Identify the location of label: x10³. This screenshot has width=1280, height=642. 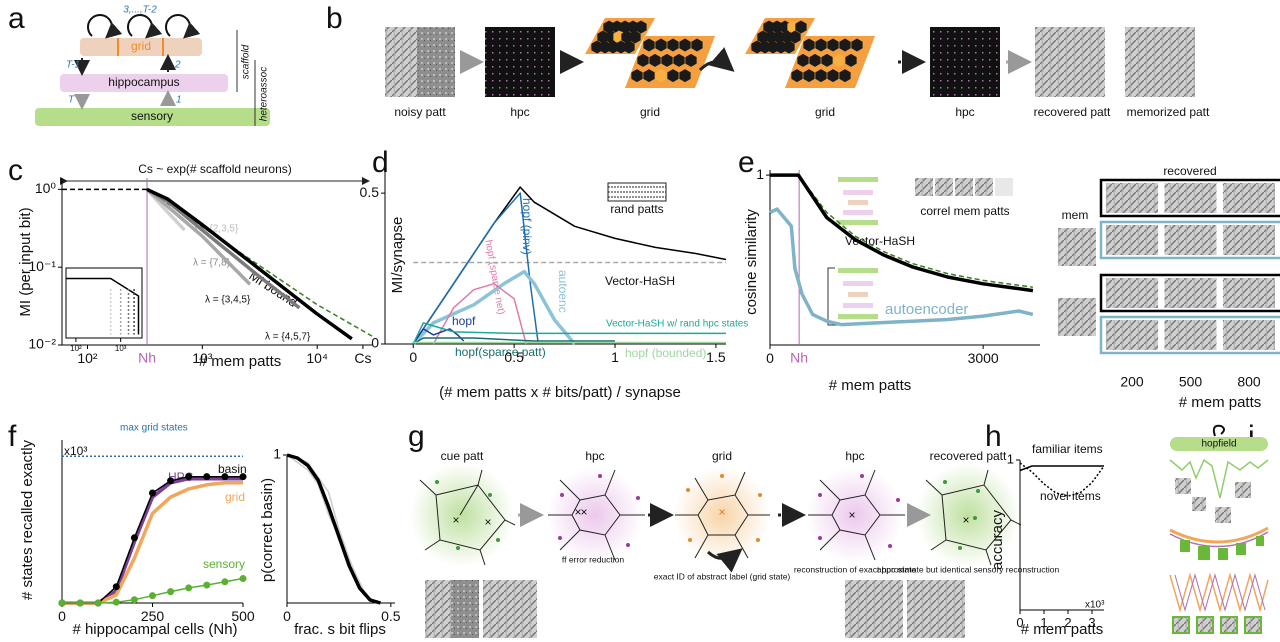
(1095, 605).